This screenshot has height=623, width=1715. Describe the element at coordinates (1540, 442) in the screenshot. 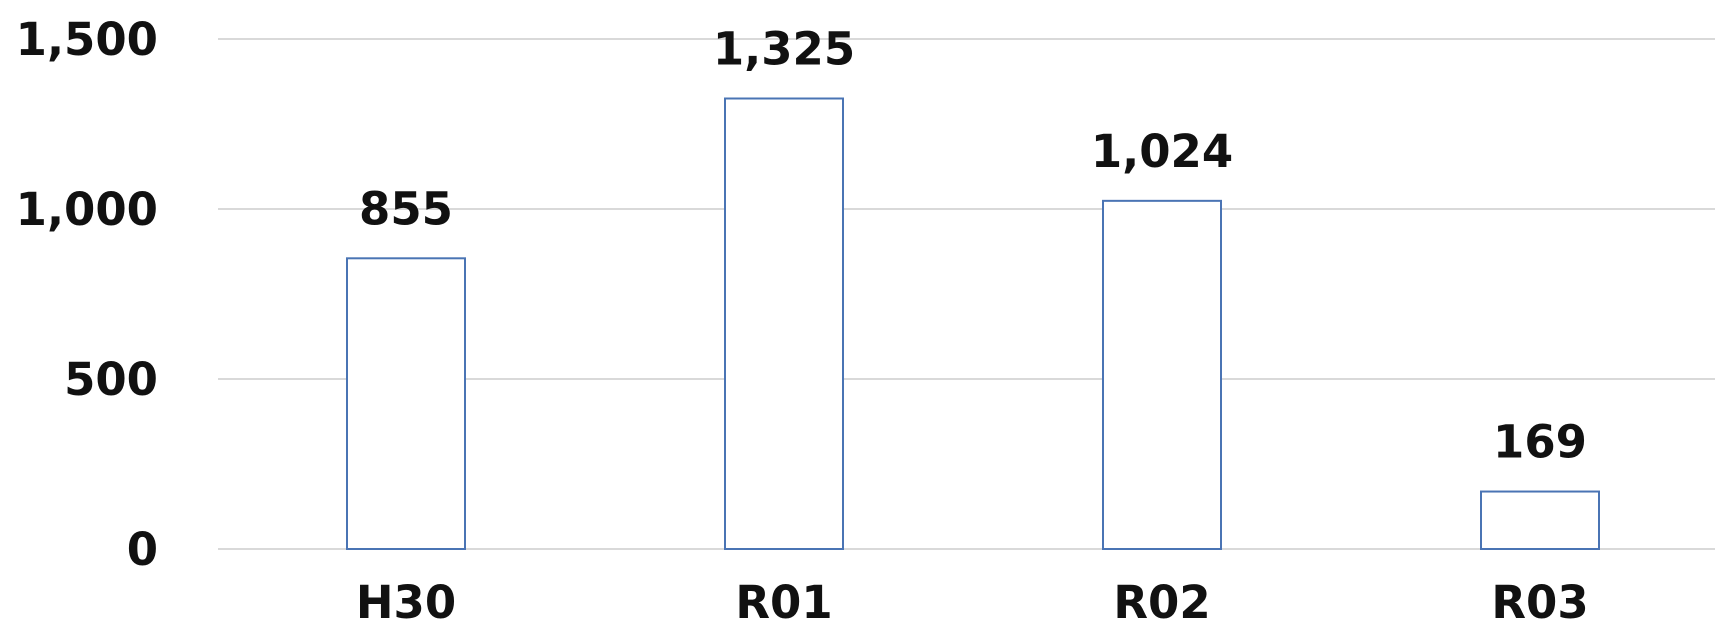

I see `data-label: 169` at that location.